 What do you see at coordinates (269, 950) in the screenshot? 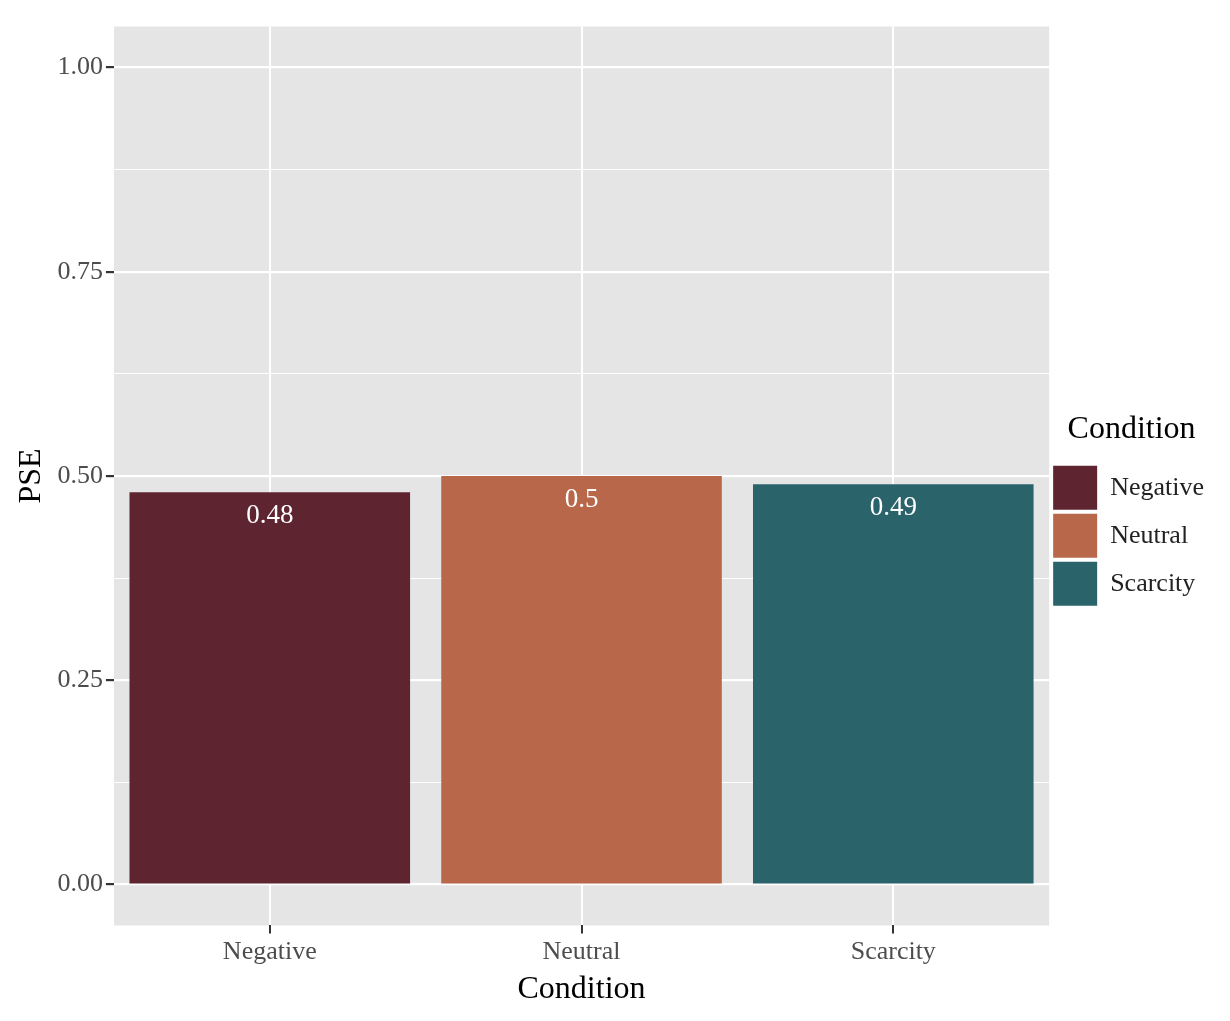
I see `x-tick-label: Negative` at bounding box center [269, 950].